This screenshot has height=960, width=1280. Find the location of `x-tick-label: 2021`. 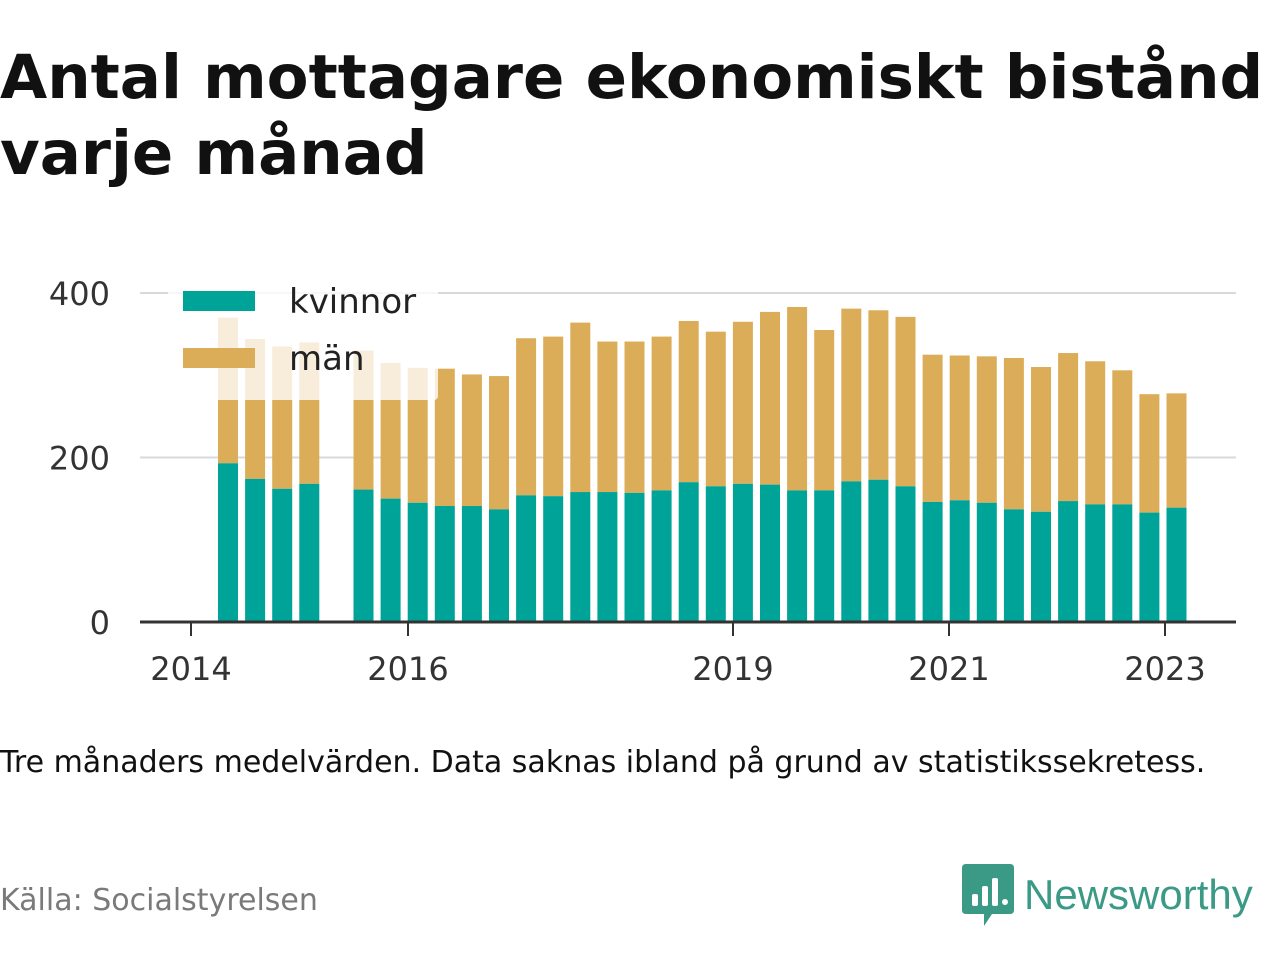

x-tick-label: 2021 is located at coordinates (948, 669).